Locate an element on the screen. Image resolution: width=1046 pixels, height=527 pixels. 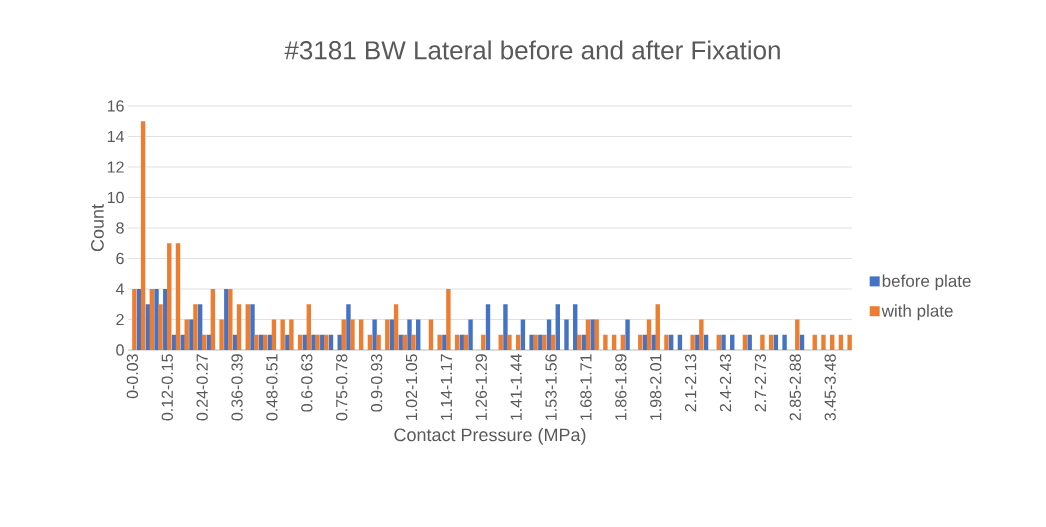
legend-label: before plate is located at coordinates (926, 282).